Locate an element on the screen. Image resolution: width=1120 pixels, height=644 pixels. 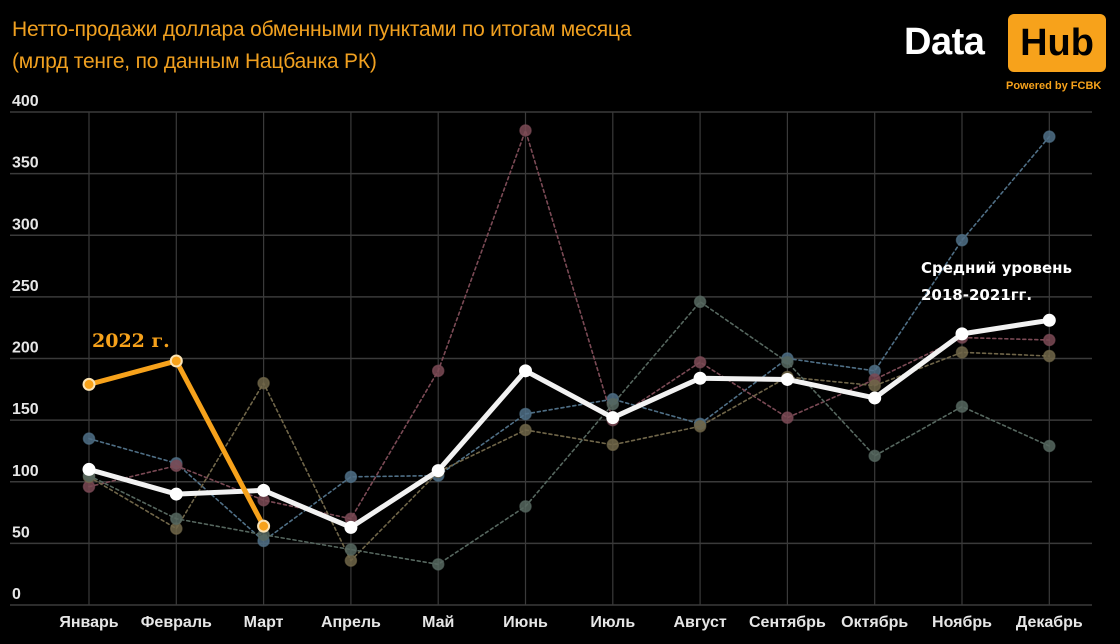
x-tick-label: Сентябрь is located at coordinates (787, 622).